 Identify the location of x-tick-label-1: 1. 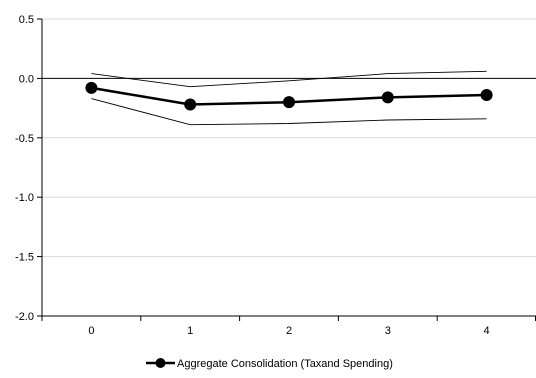
(190, 331).